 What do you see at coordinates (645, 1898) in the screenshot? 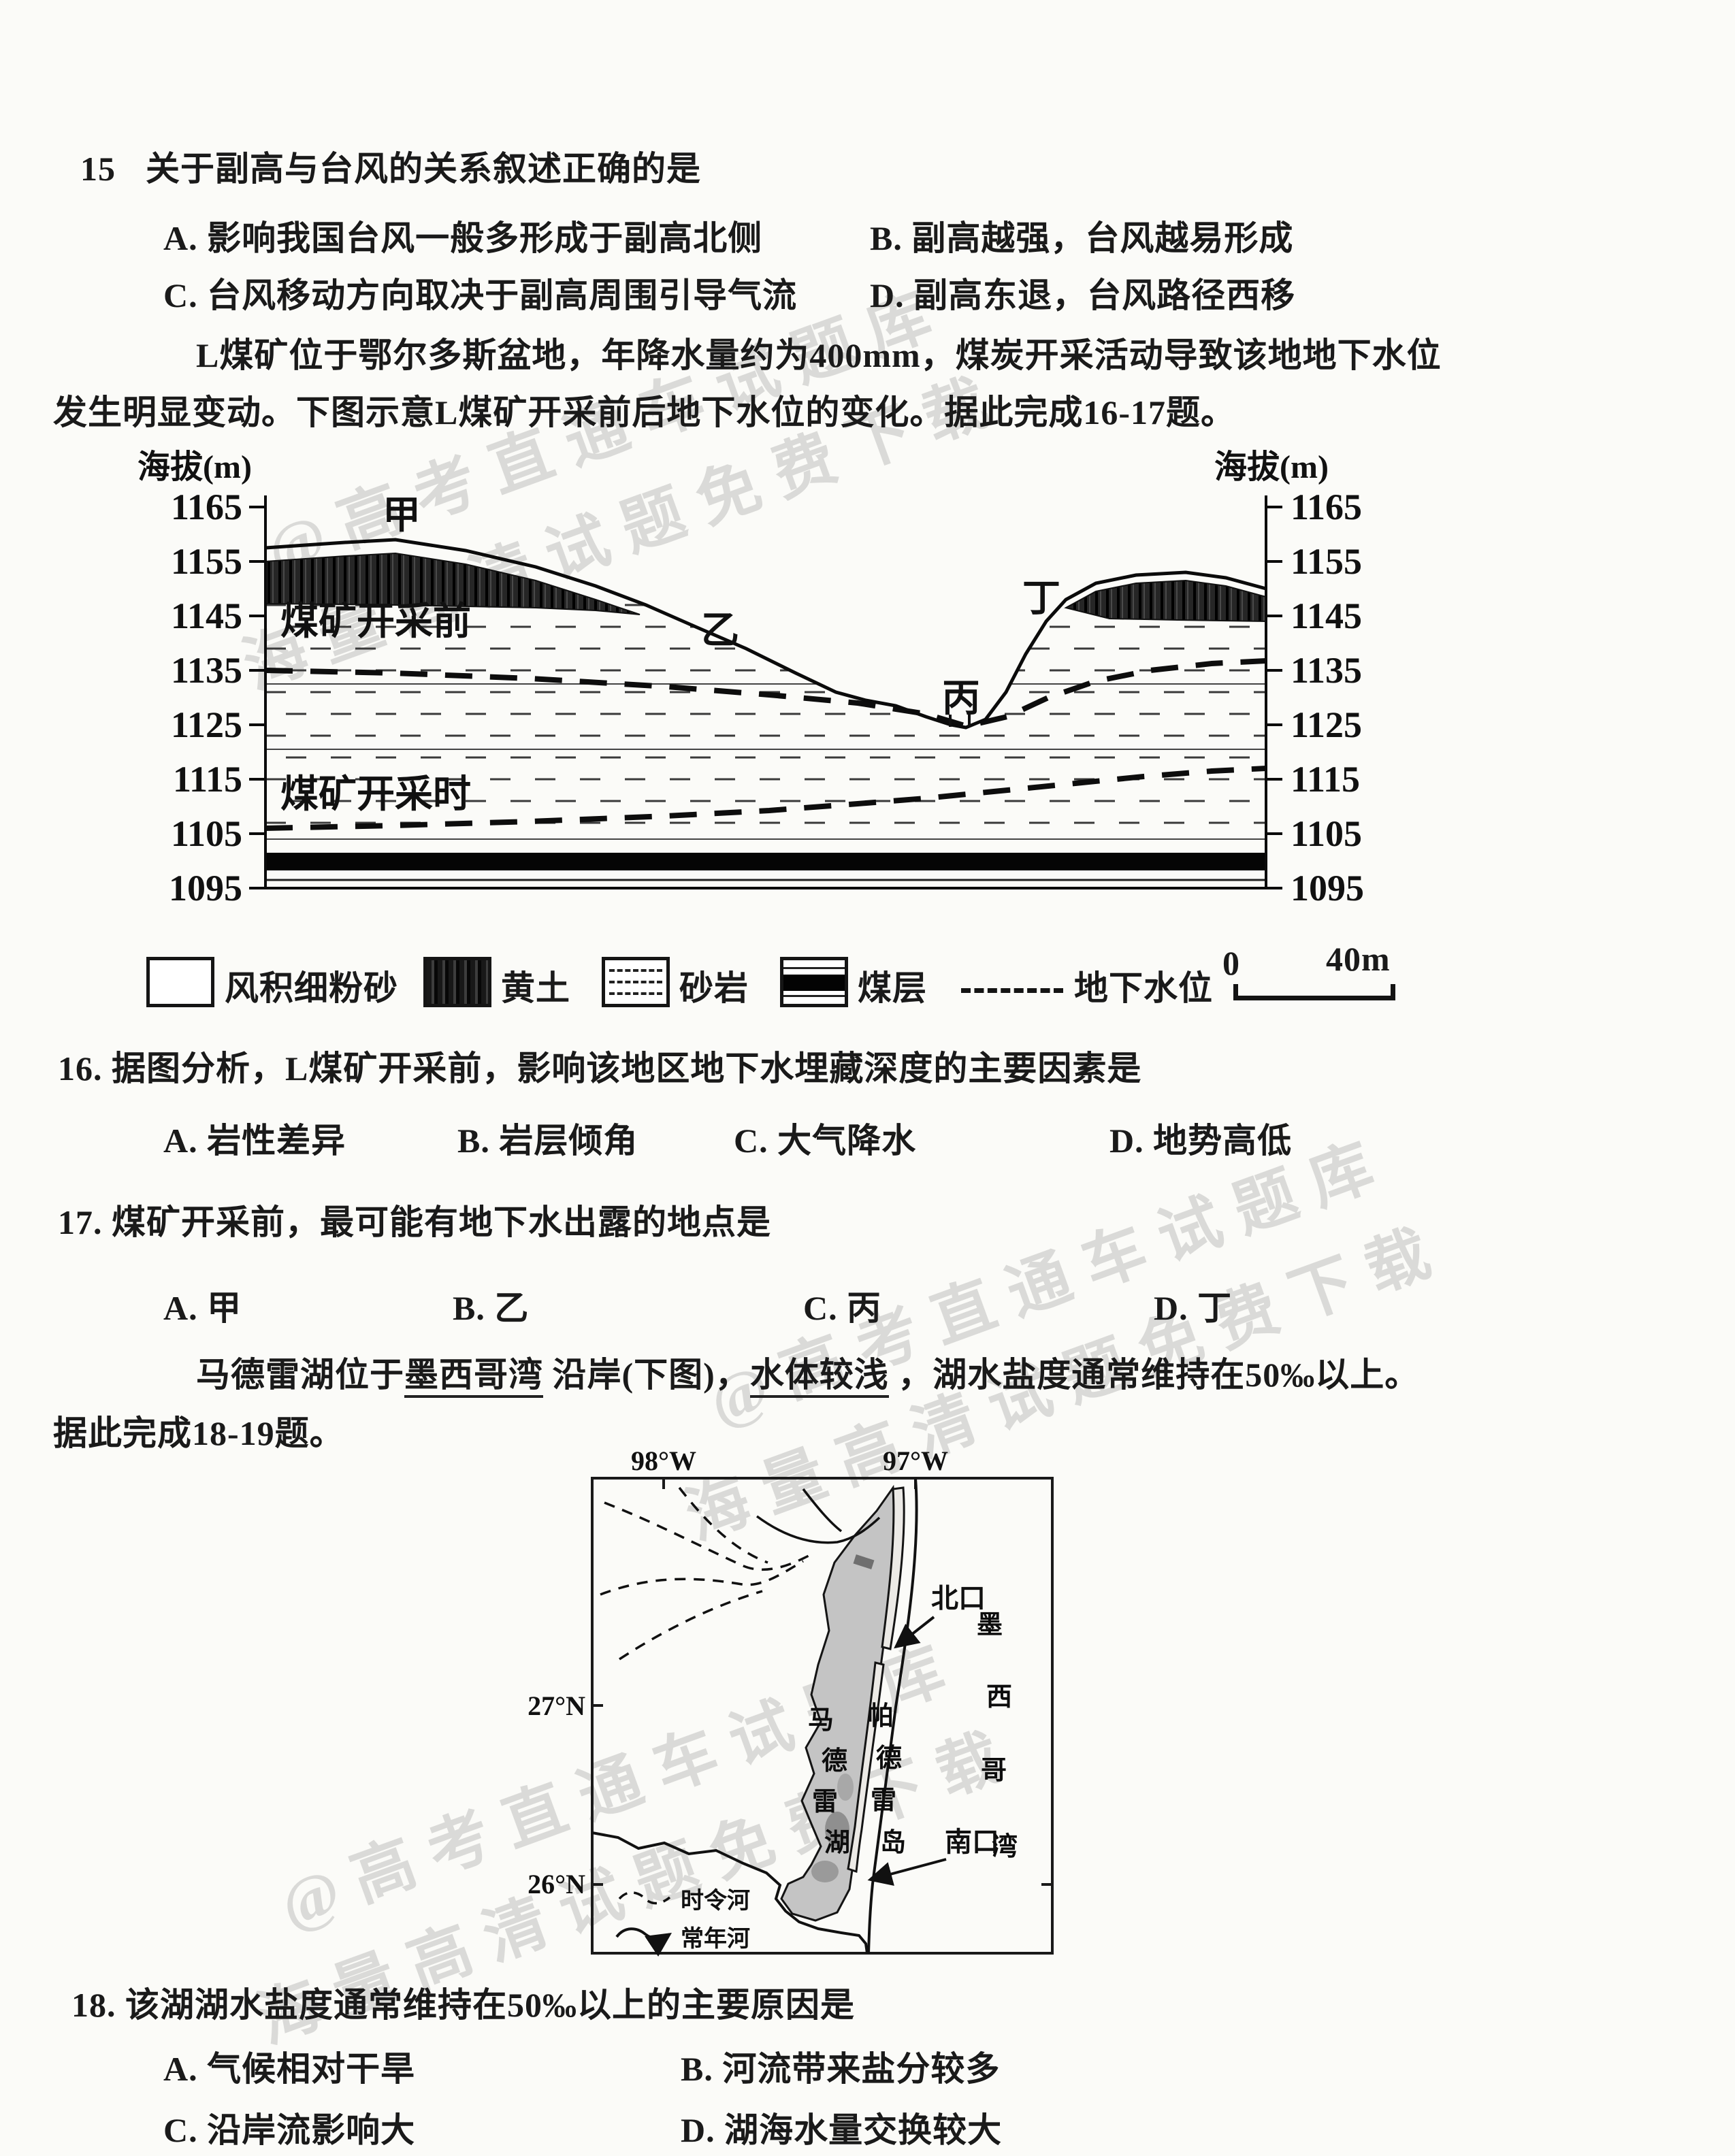
I see `legend-symbol-seasonal-river` at bounding box center [645, 1898].